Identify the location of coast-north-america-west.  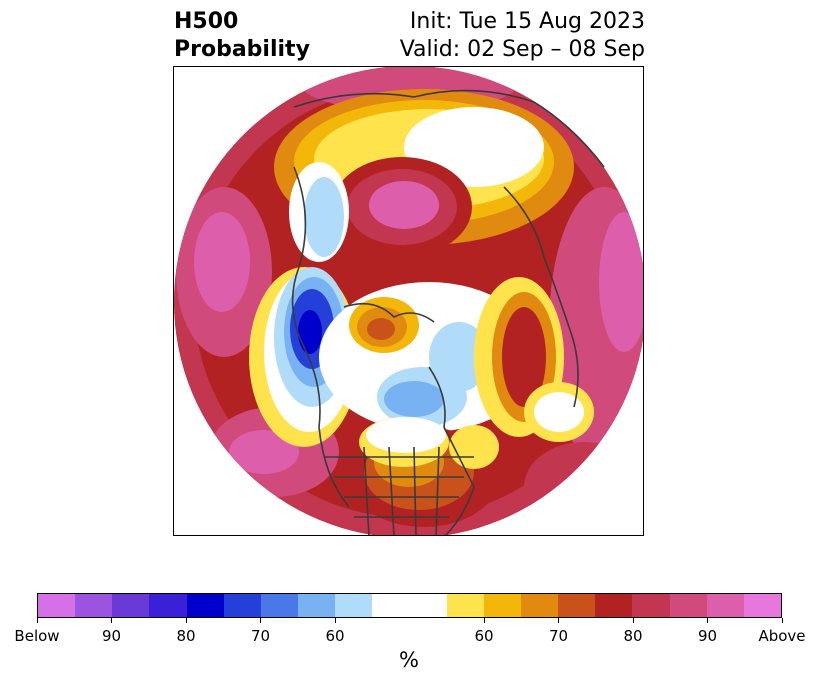
(320, 337).